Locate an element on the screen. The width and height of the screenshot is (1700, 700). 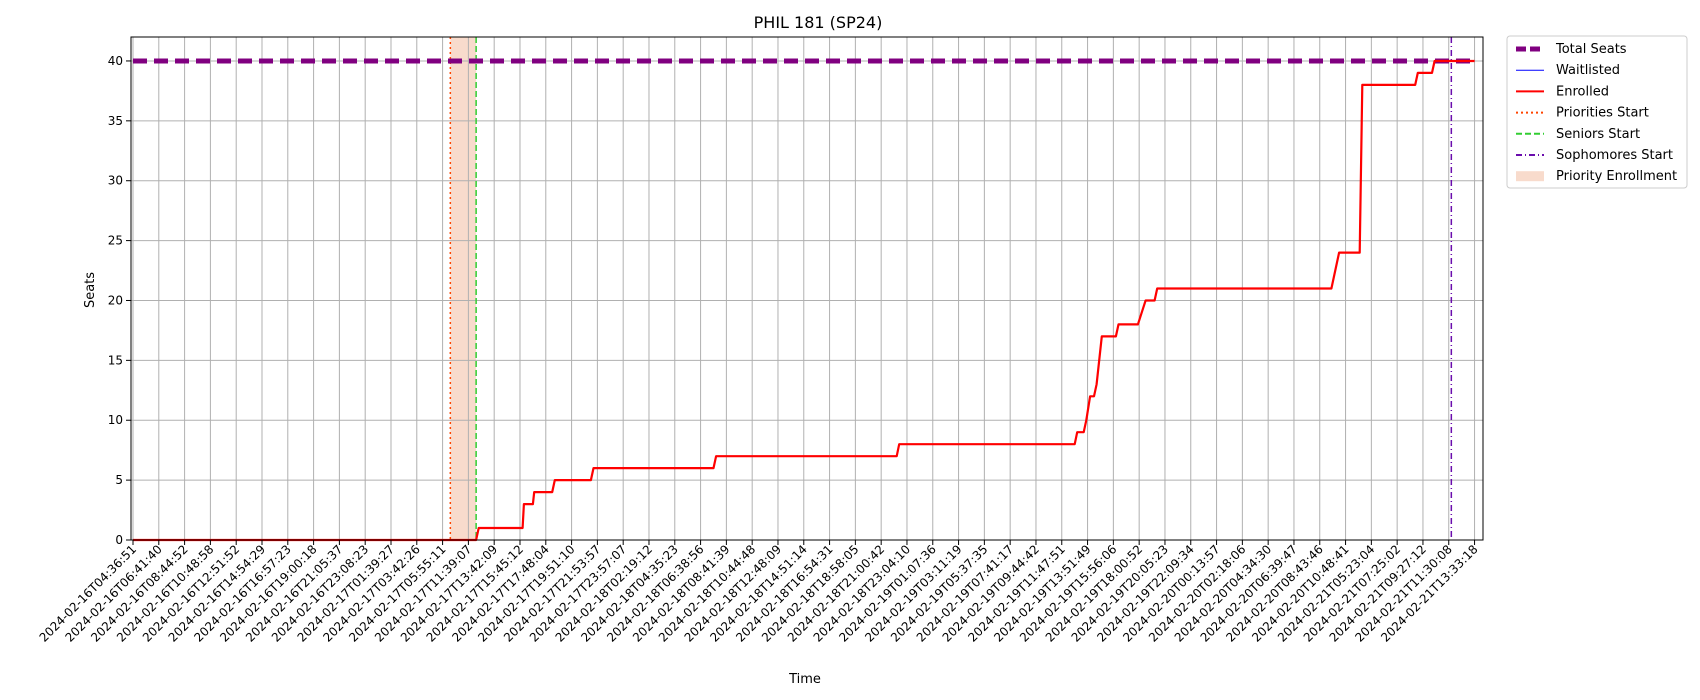
x-axis-label: Time is located at coordinates (804, 679).